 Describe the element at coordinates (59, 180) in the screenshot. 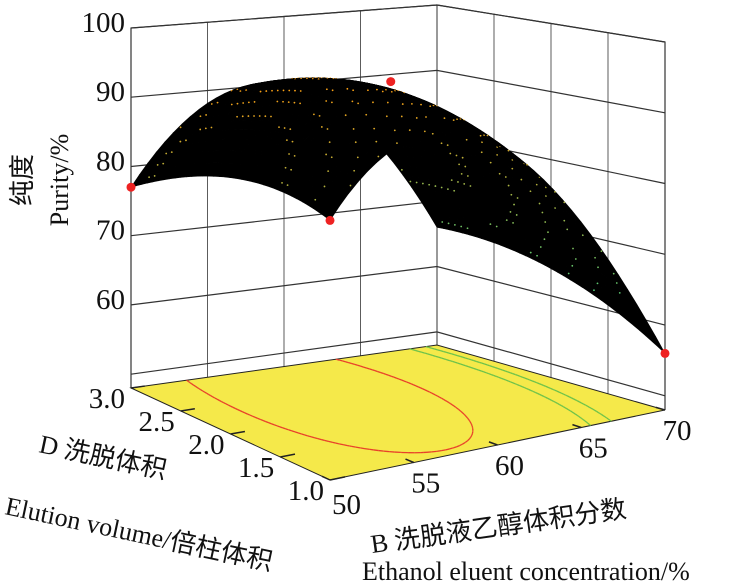

I see `z-axis-title-en: Purity/%` at that location.